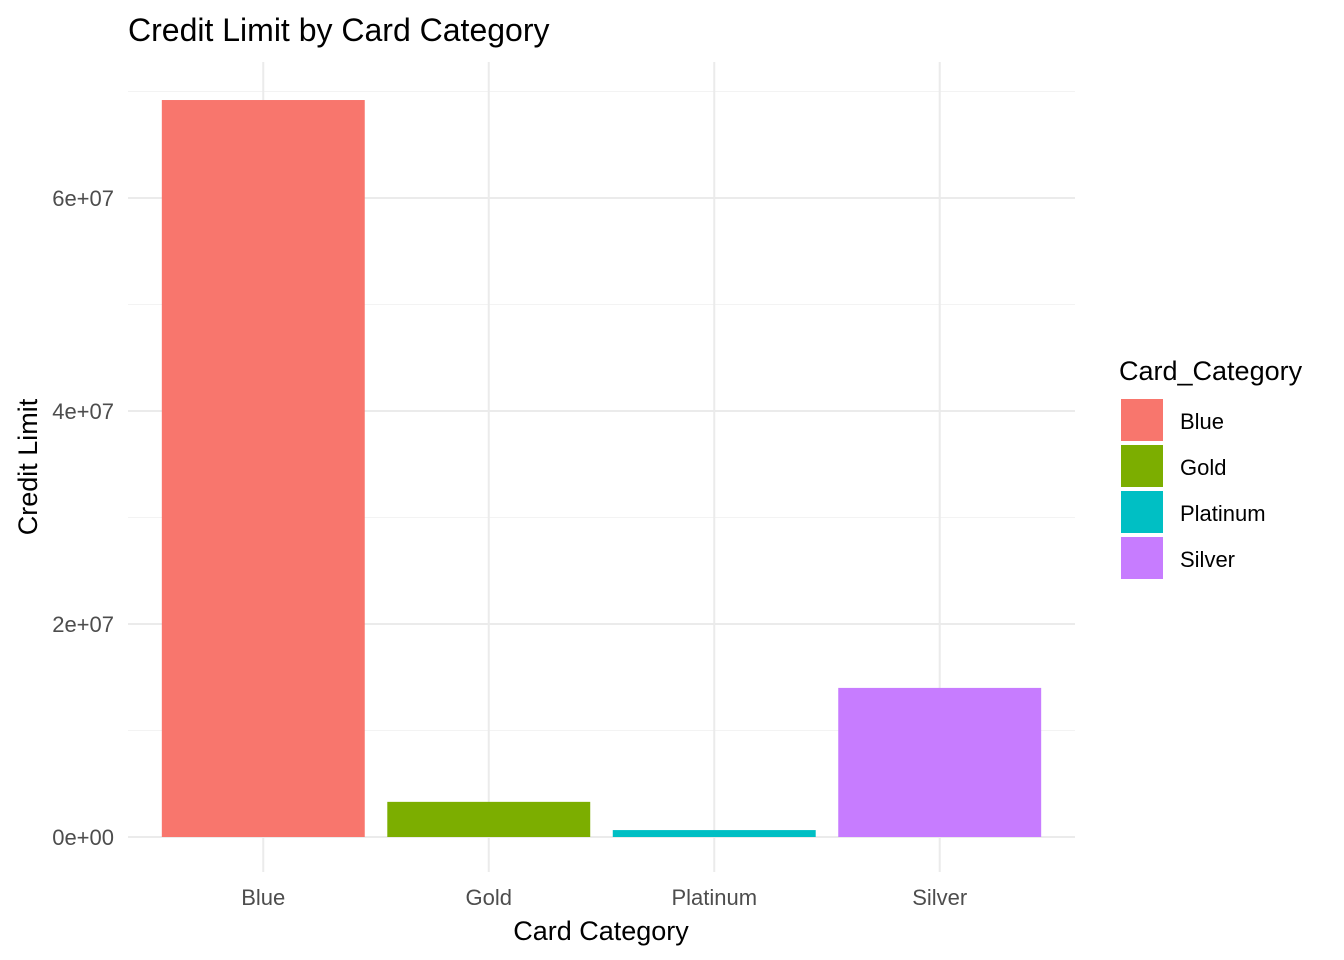  What do you see at coordinates (604, 897) in the screenshot?
I see `x-axis-ticks: Blue Gold Platinum Silver` at bounding box center [604, 897].